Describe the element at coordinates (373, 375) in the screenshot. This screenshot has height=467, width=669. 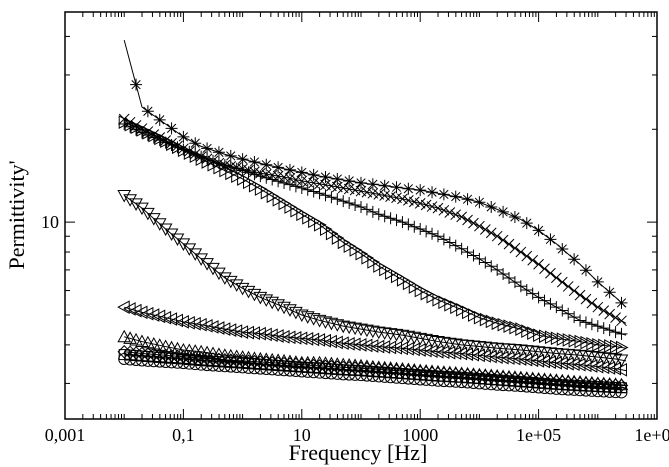
I see `series-circle` at that location.